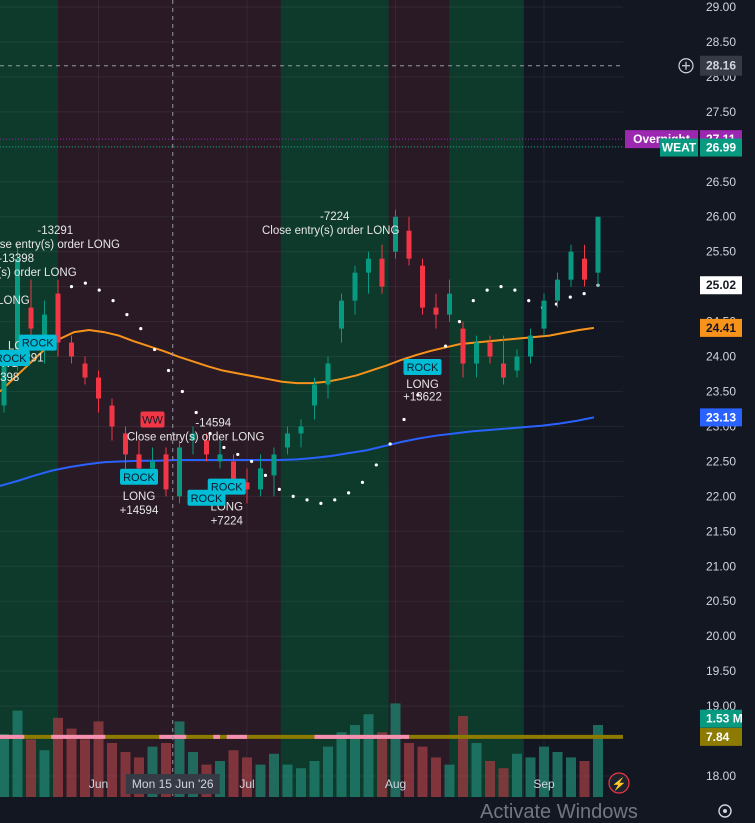 This screenshot has width=755, height=823. Describe the element at coordinates (152, 420) in the screenshot. I see `rock-label-text: WW` at that location.